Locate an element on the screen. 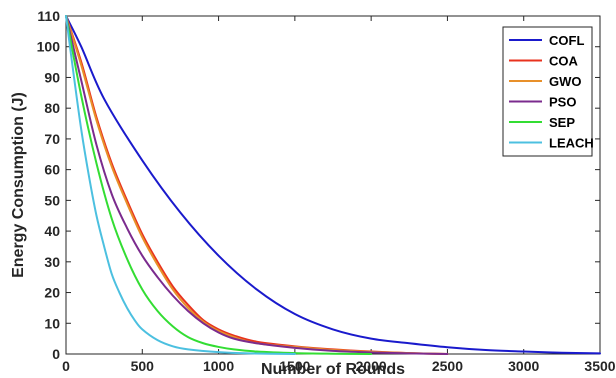 The width and height of the screenshot is (616, 378). legend: COFL COA GWO PSO SEP LEACH is located at coordinates (548, 91).